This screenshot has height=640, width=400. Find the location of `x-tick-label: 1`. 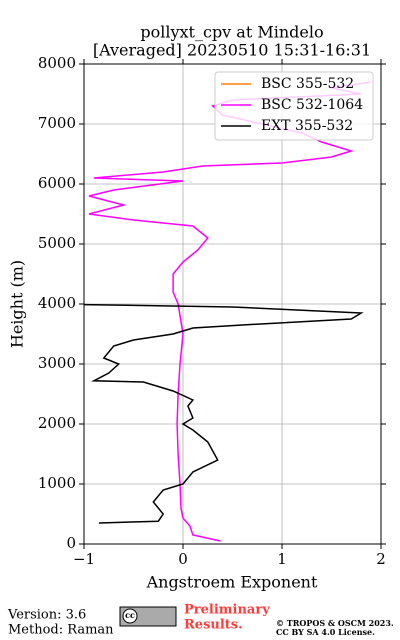

x-tick-label: 1 is located at coordinates (282, 559).